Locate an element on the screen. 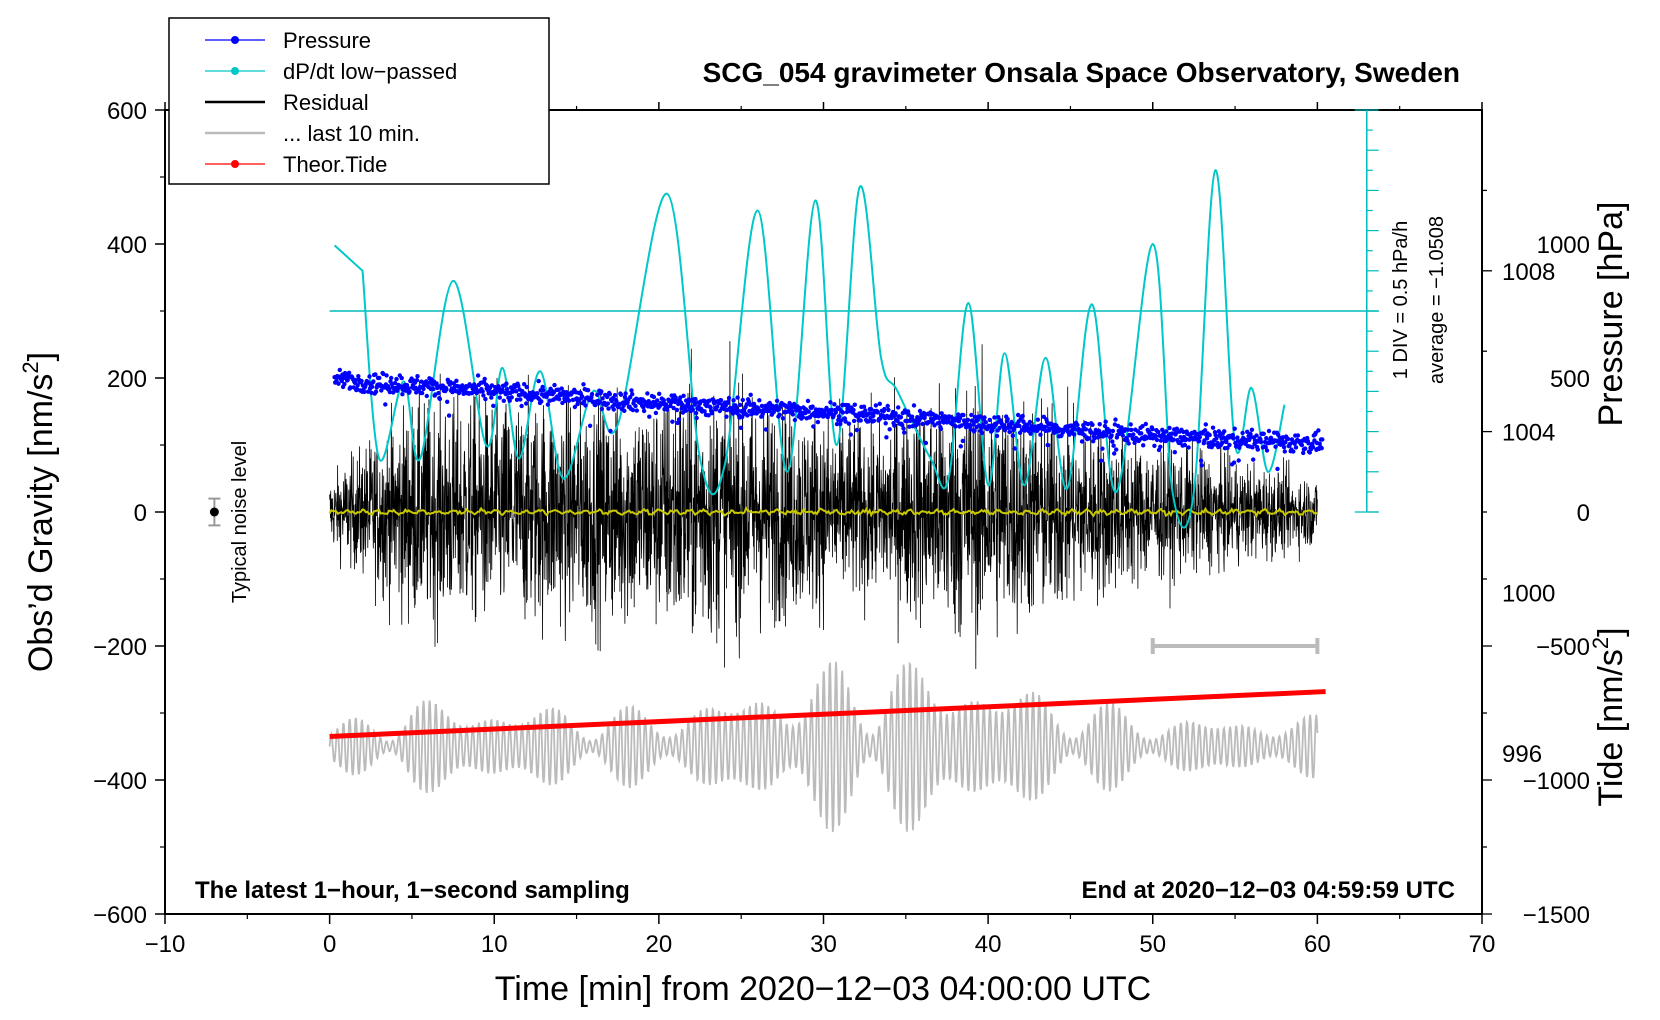 The image size is (1660, 1020). tide-axis-label-sup: 2 is located at coordinates (1600, 643).